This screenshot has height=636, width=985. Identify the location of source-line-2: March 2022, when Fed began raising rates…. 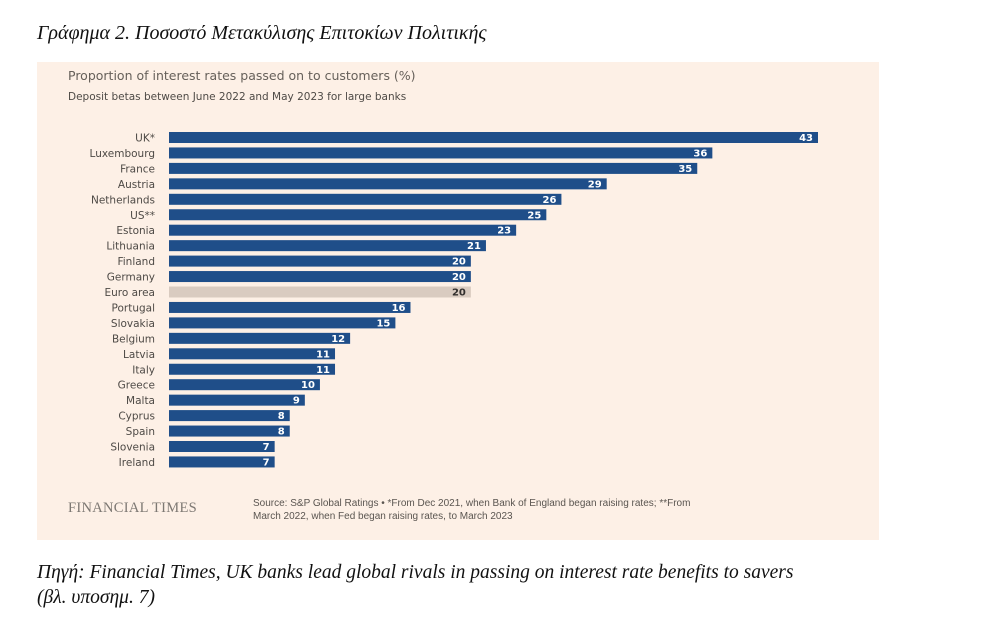
(383, 516).